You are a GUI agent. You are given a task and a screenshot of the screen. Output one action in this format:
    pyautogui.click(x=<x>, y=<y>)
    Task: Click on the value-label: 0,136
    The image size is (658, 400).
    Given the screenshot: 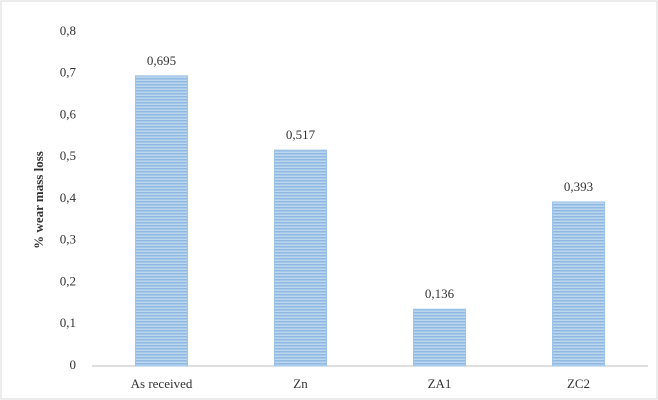 What is the action you would take?
    pyautogui.click(x=440, y=293)
    